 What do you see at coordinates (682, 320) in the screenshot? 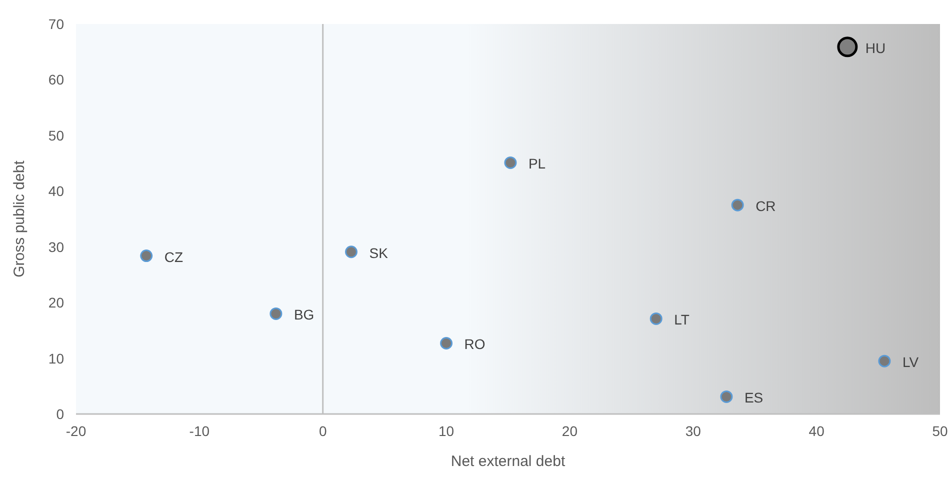
I see `annotation: LT` at bounding box center [682, 320].